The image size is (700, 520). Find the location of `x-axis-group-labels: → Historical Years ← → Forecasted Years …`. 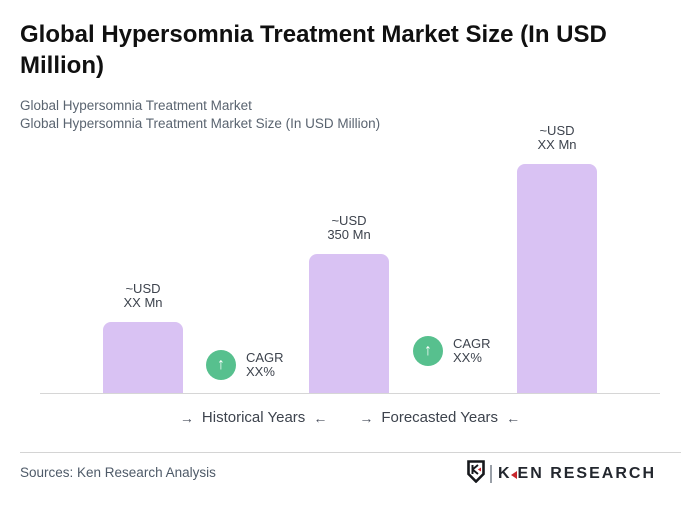

x-axis-group-labels: → Historical Years ← → Forecasted Years … is located at coordinates (350, 417).